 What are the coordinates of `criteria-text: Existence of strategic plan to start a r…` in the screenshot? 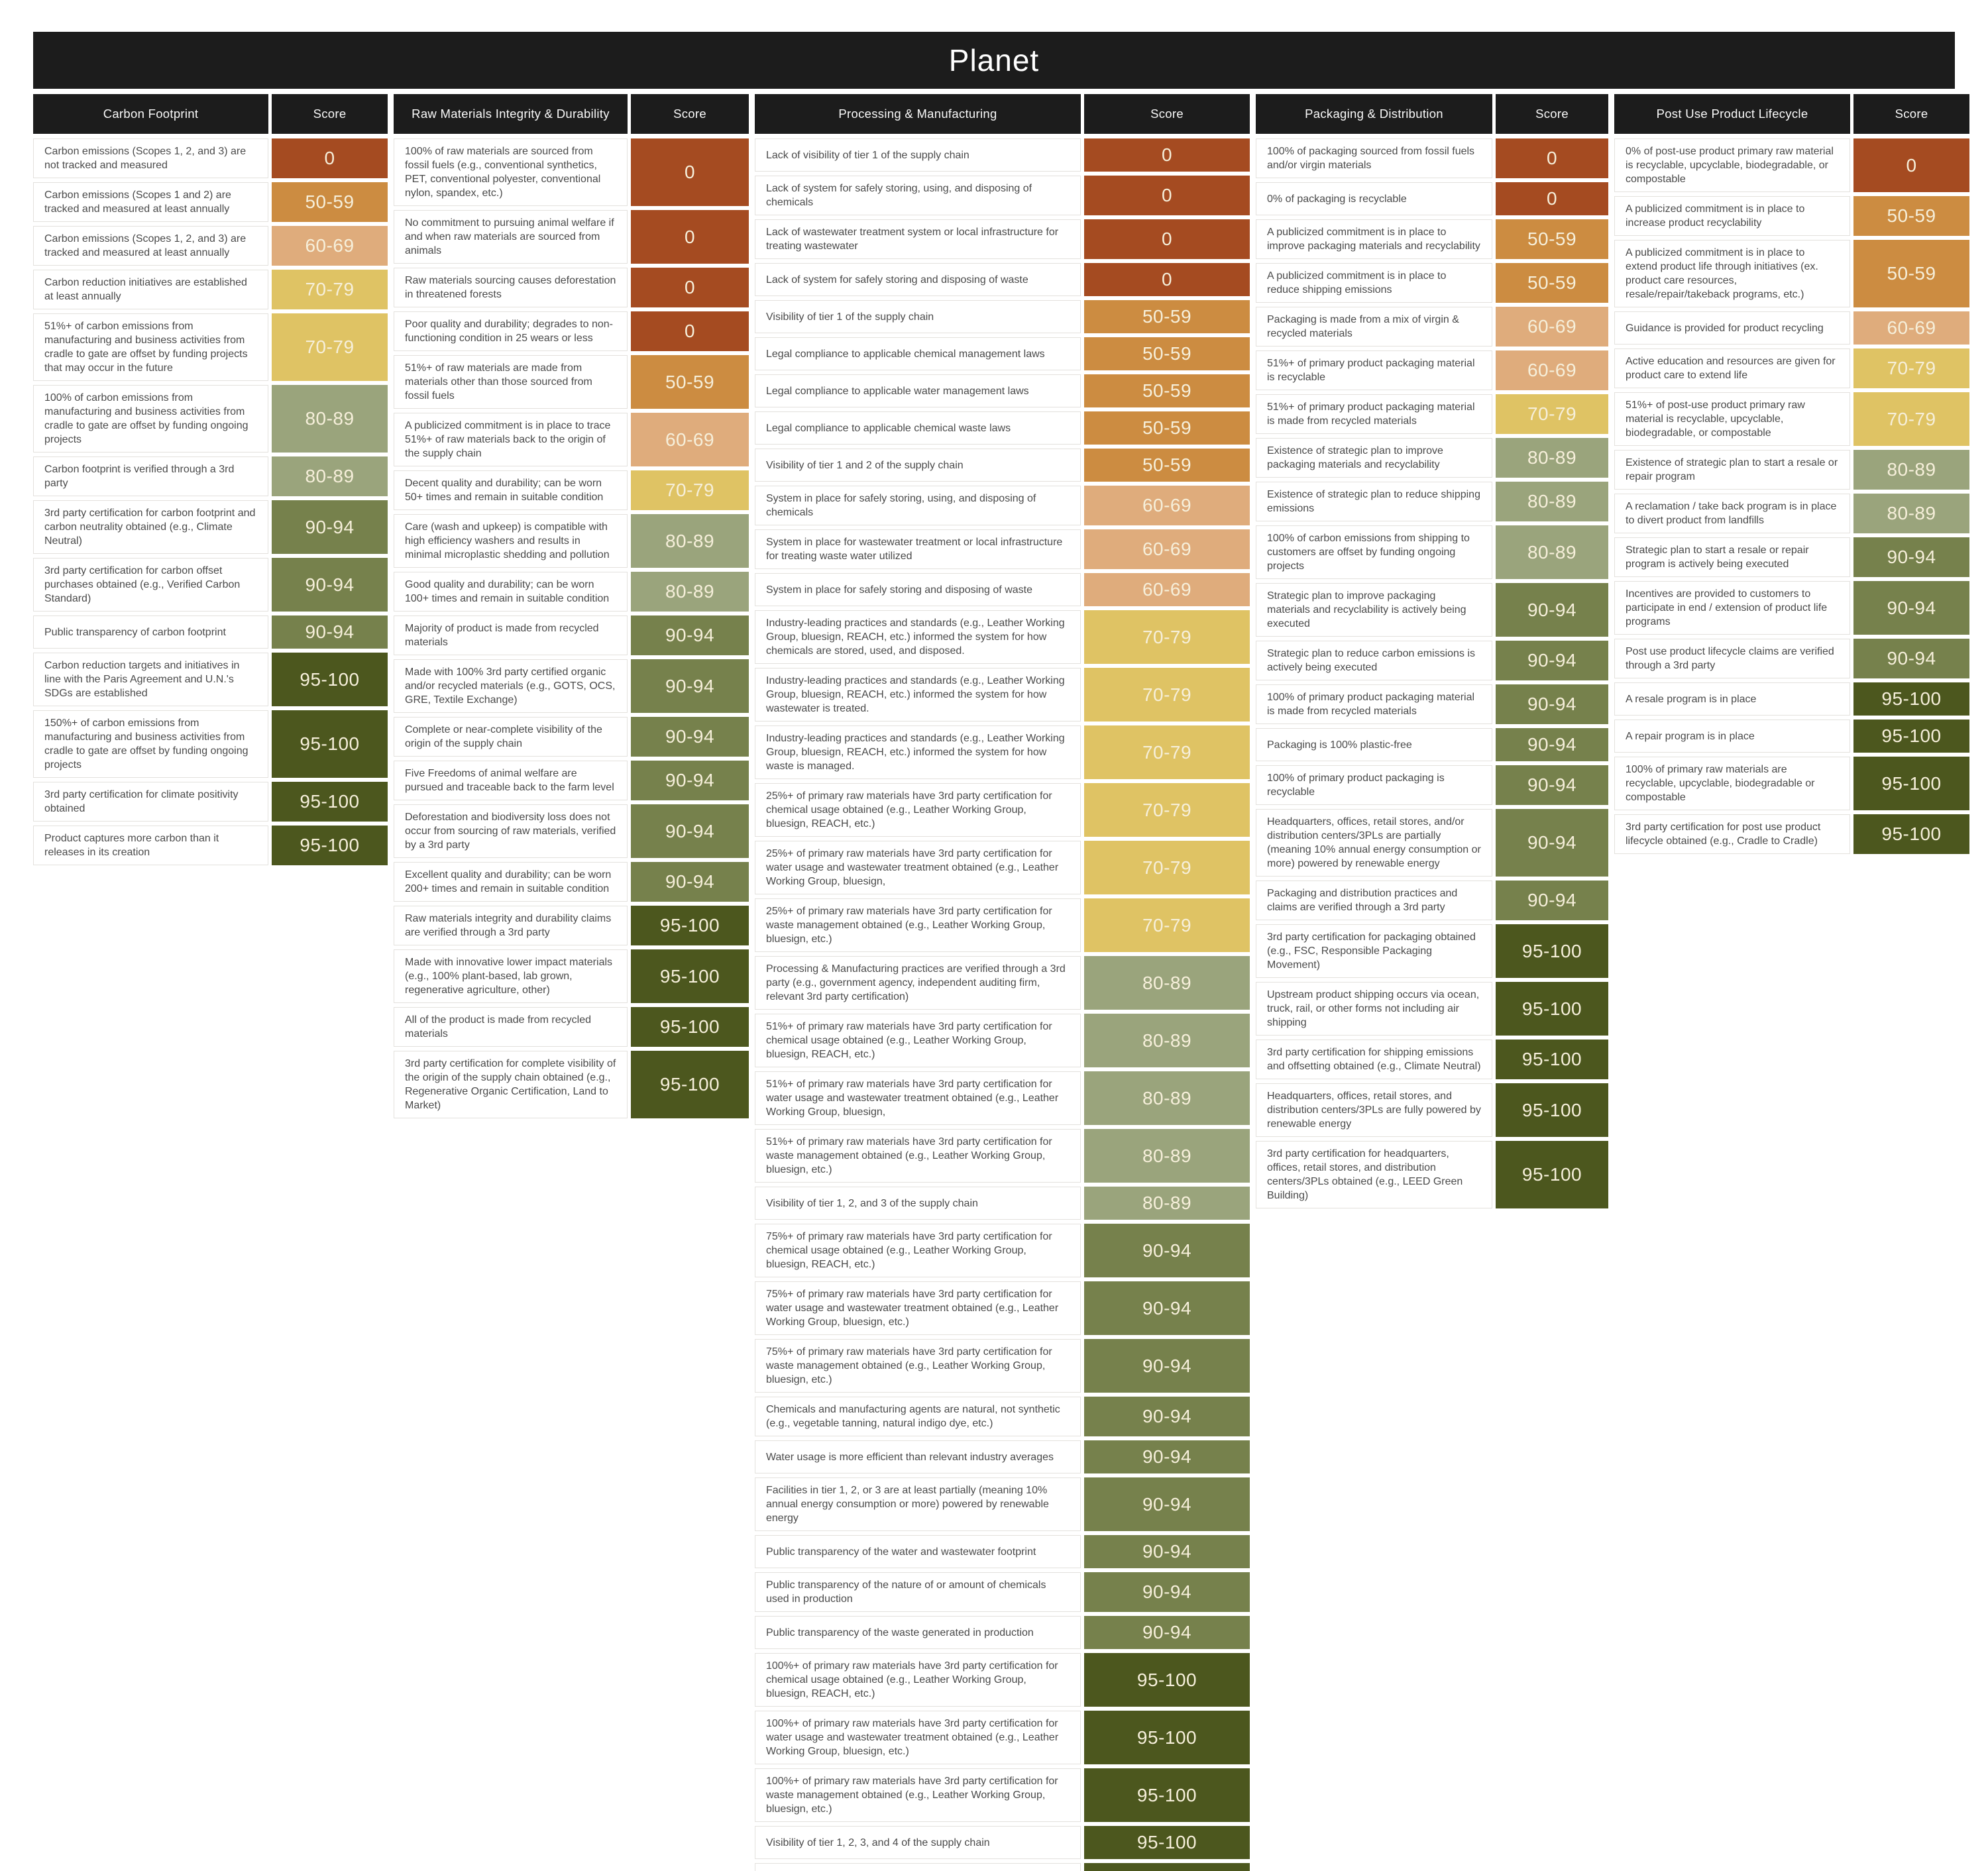 It's located at (1732, 470).